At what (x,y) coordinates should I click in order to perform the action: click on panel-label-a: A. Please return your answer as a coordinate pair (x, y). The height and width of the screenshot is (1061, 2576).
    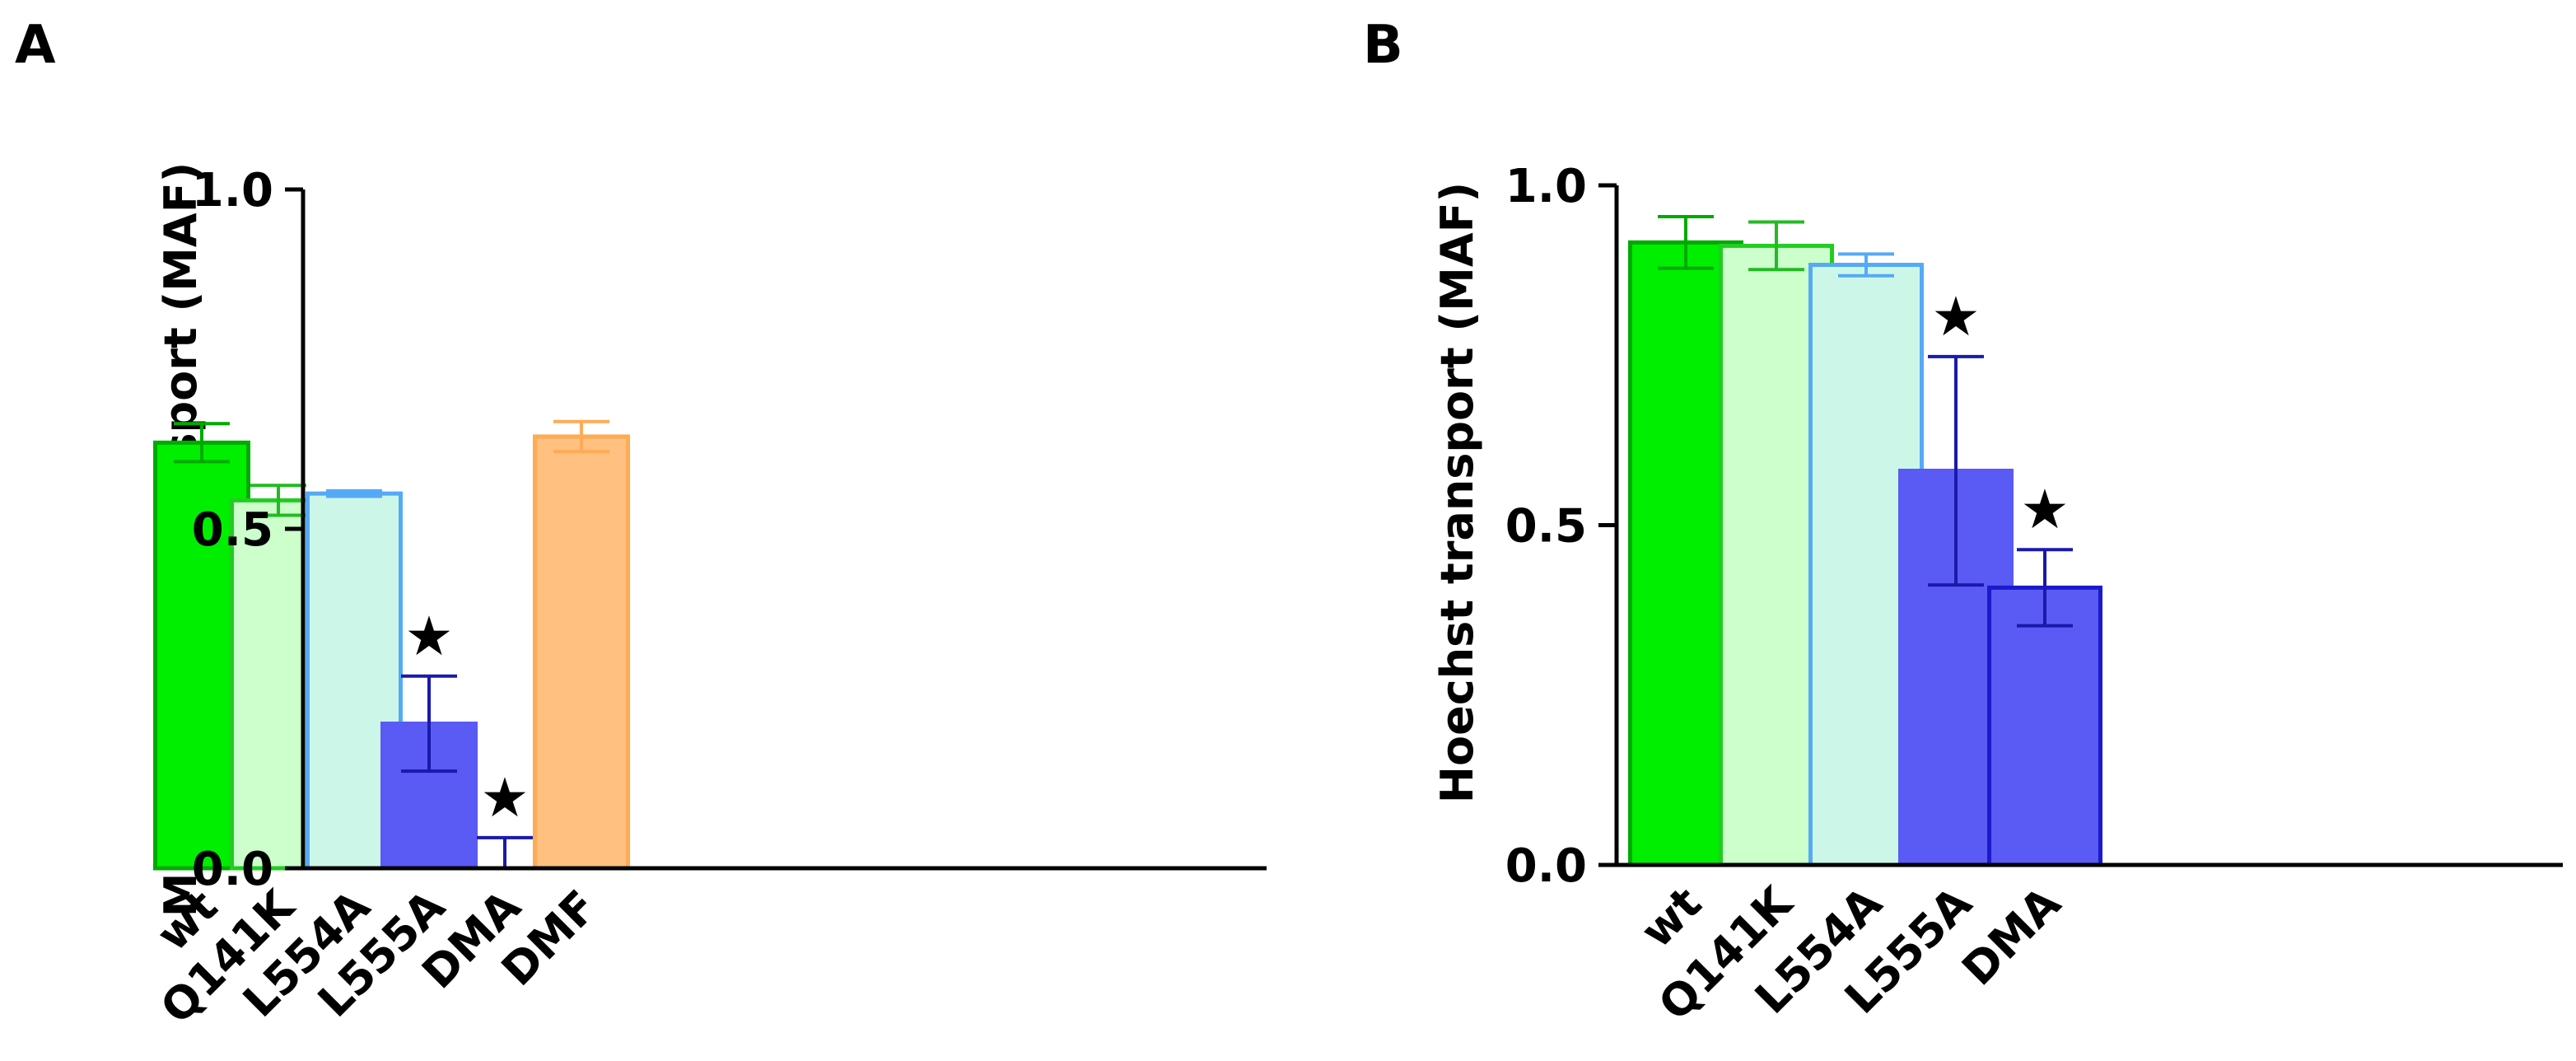
    Looking at the image, I should click on (35, 45).